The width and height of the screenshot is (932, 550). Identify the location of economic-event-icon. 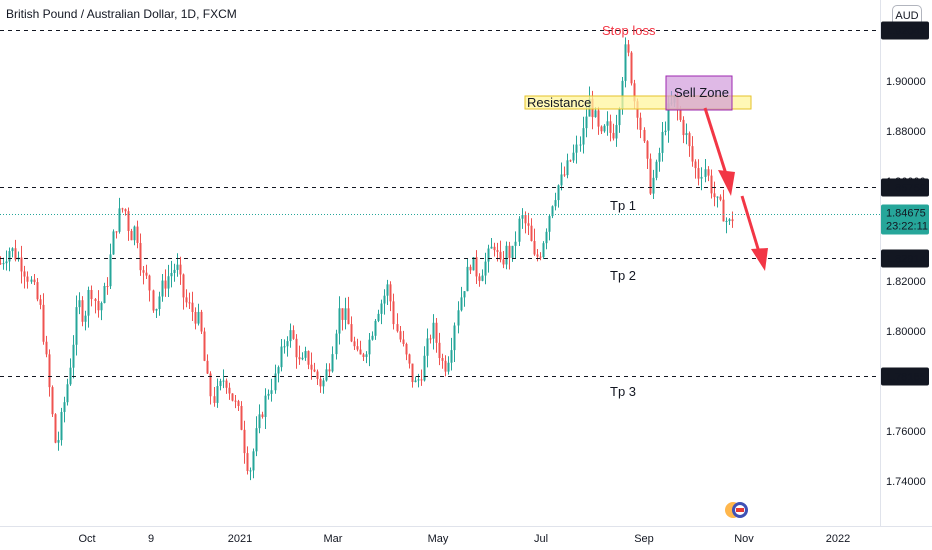
(736, 510).